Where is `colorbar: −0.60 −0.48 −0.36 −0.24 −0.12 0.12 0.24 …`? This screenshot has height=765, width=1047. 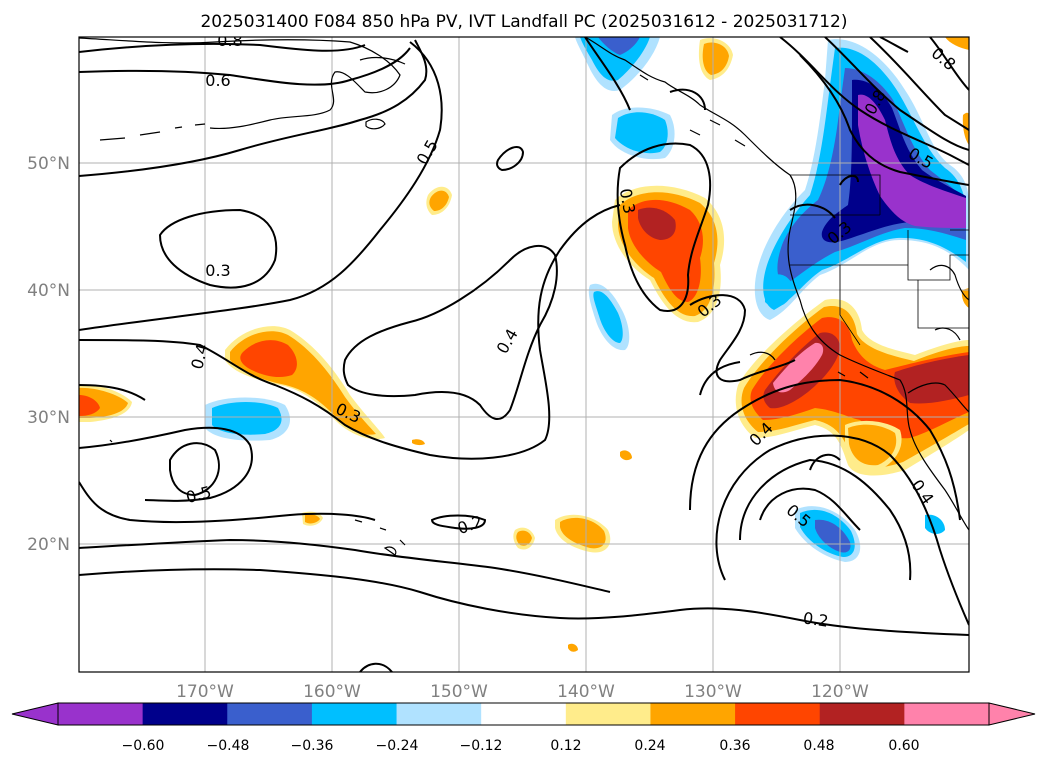 colorbar: −0.60 −0.48 −0.36 −0.24 −0.12 0.12 0.24 … is located at coordinates (523, 728).